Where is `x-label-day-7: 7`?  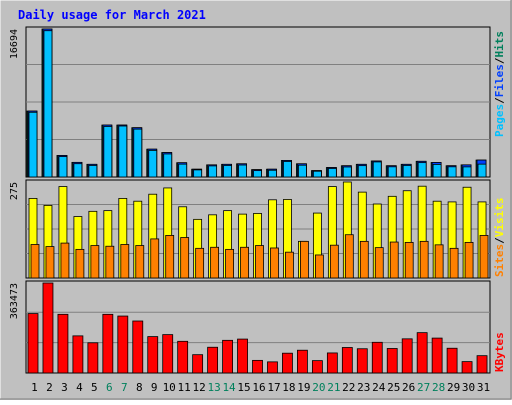
x-label-day-7: 7 is located at coordinates (124, 387).